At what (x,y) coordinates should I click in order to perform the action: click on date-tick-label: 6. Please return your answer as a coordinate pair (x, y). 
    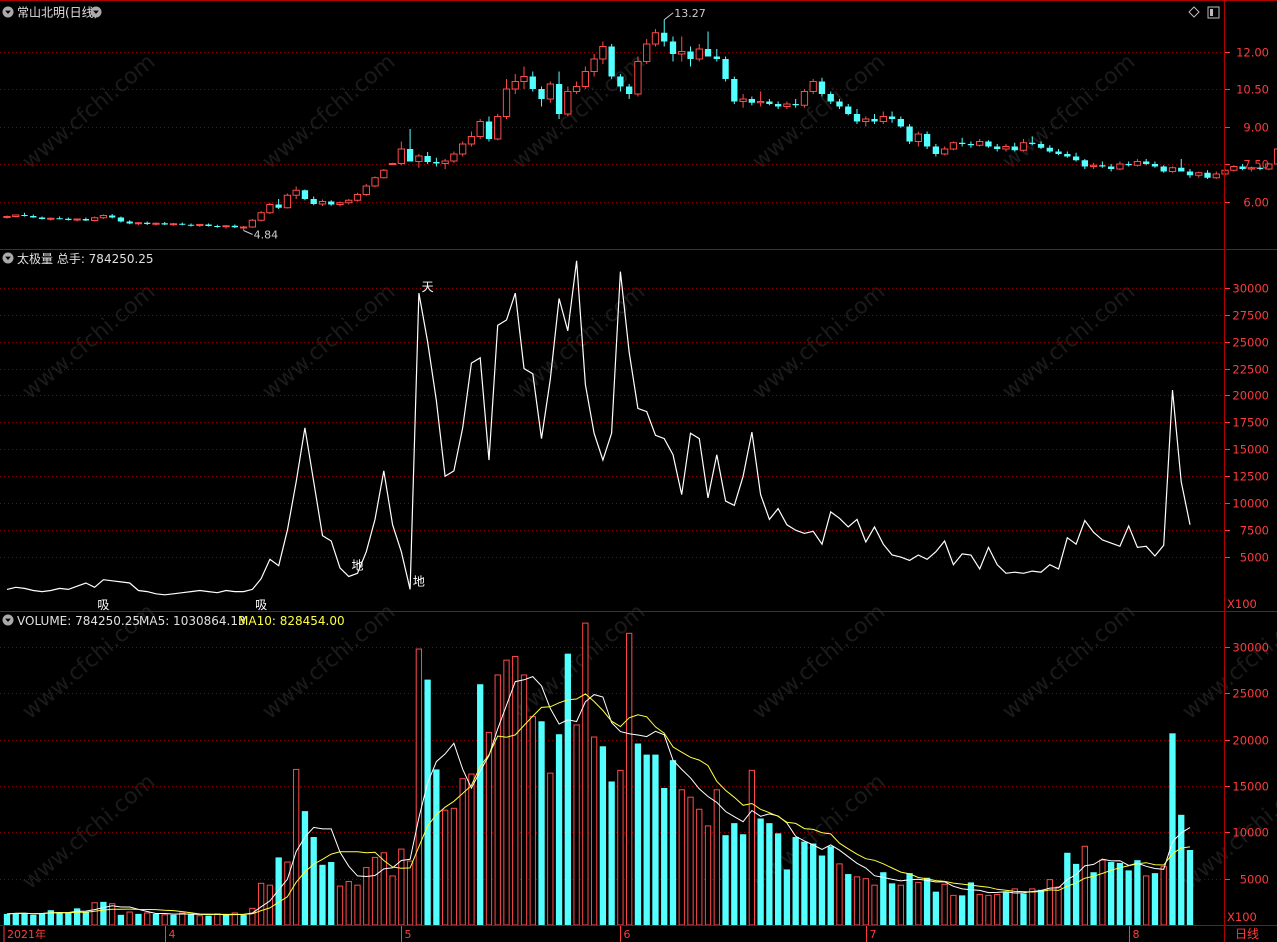
    Looking at the image, I should click on (627, 934).